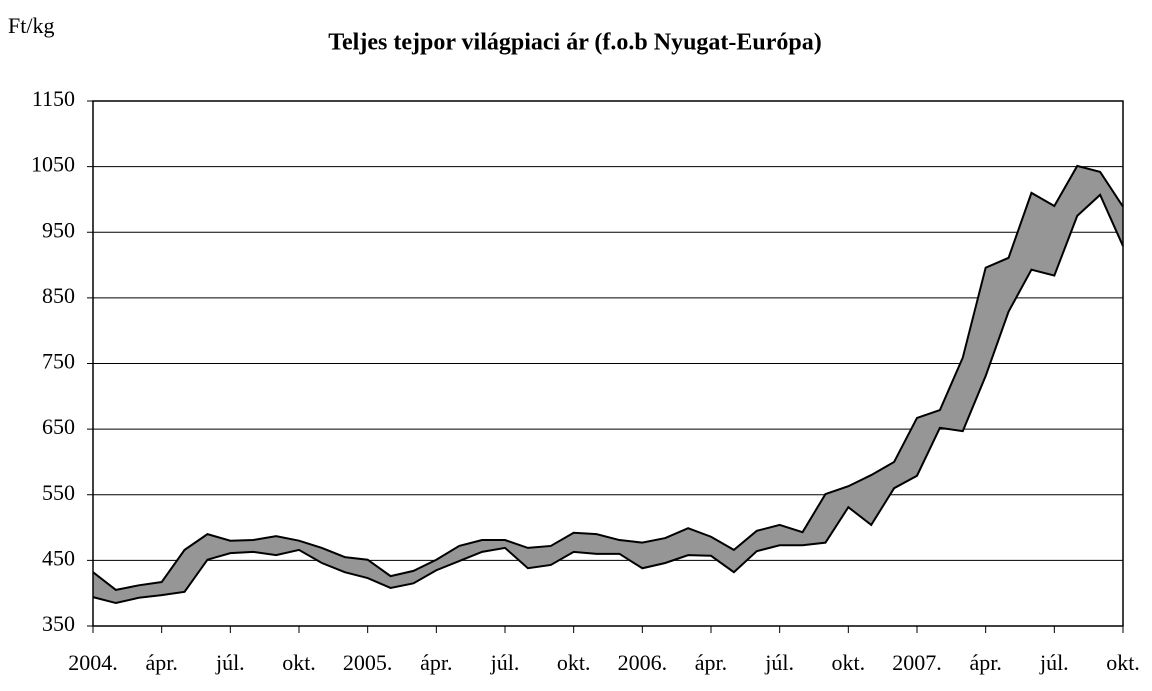 This screenshot has height=691, width=1152. I want to click on x-tick-label: 2007., so click(917, 662).